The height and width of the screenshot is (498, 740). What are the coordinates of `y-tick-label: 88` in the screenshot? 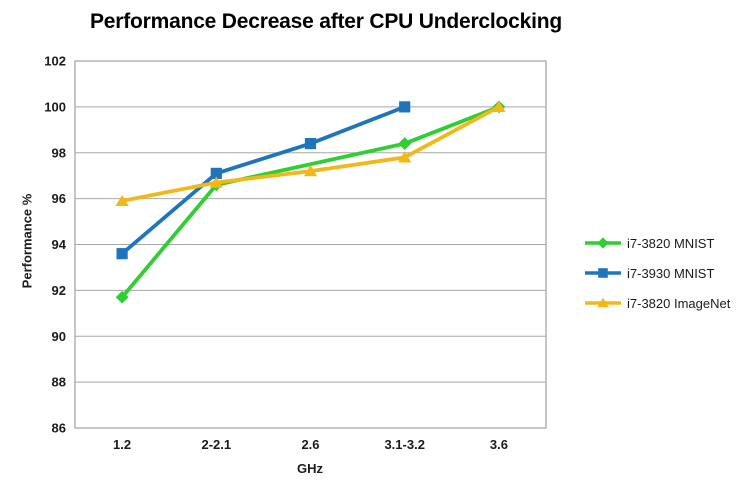 It's located at (59, 382).